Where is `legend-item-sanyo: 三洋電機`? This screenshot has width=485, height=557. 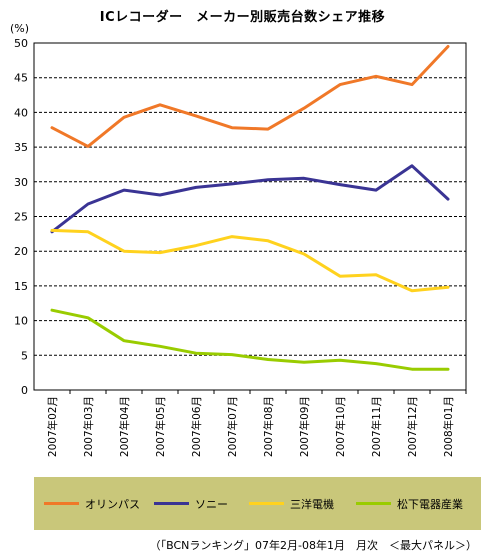
legend-item-sanyo: 三洋電機 is located at coordinates (291, 503).